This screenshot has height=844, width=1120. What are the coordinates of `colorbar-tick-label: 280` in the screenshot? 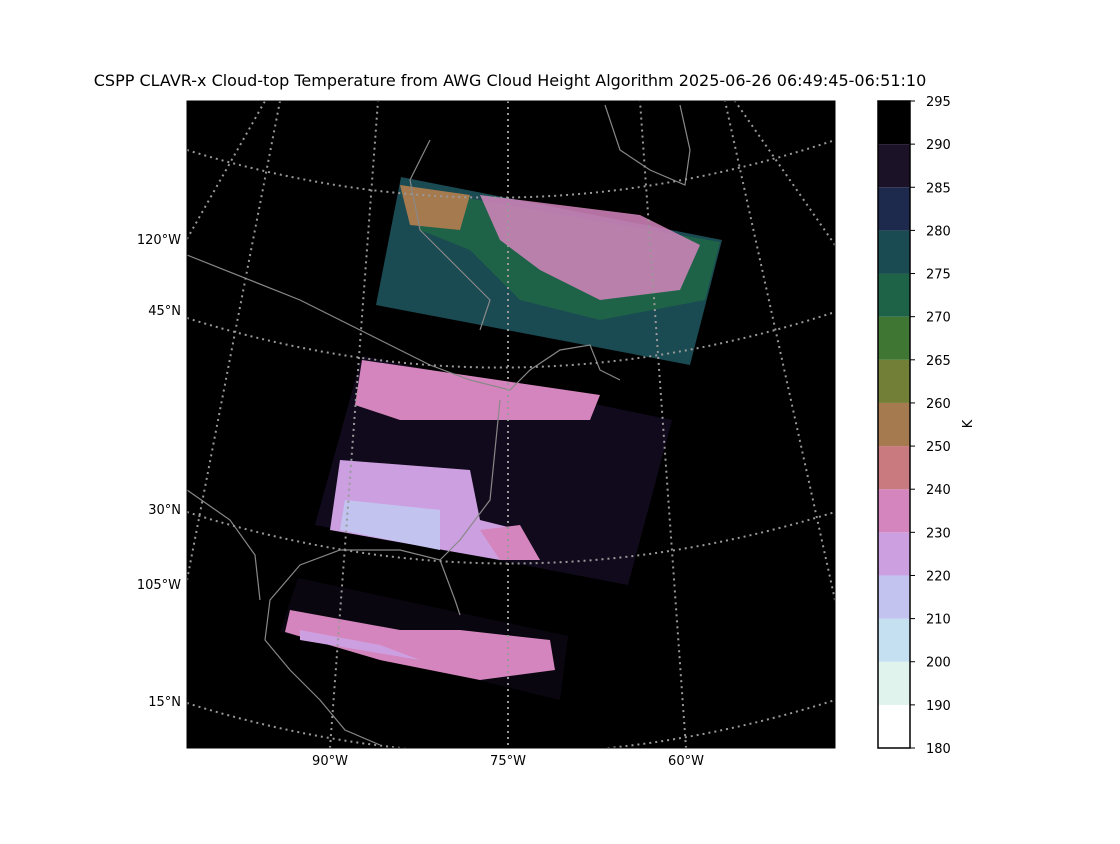 It's located at (938, 231).